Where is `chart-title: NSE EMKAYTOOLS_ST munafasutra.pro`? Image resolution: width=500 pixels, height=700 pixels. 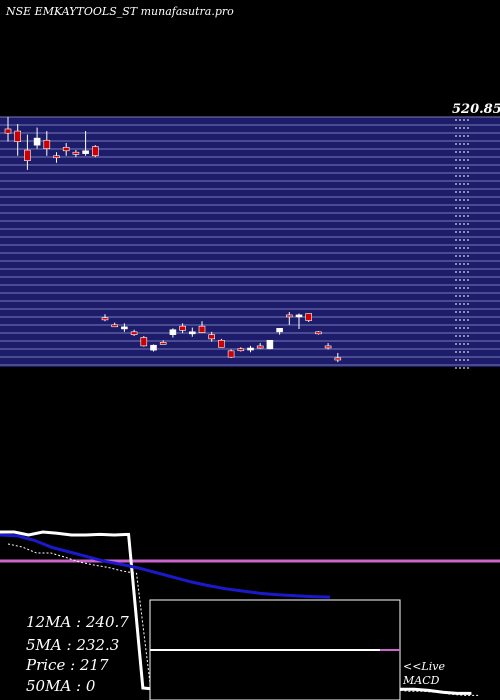 chart-title: NSE EMKAYTOOLS_ST munafasutra.pro is located at coordinates (120, 11).